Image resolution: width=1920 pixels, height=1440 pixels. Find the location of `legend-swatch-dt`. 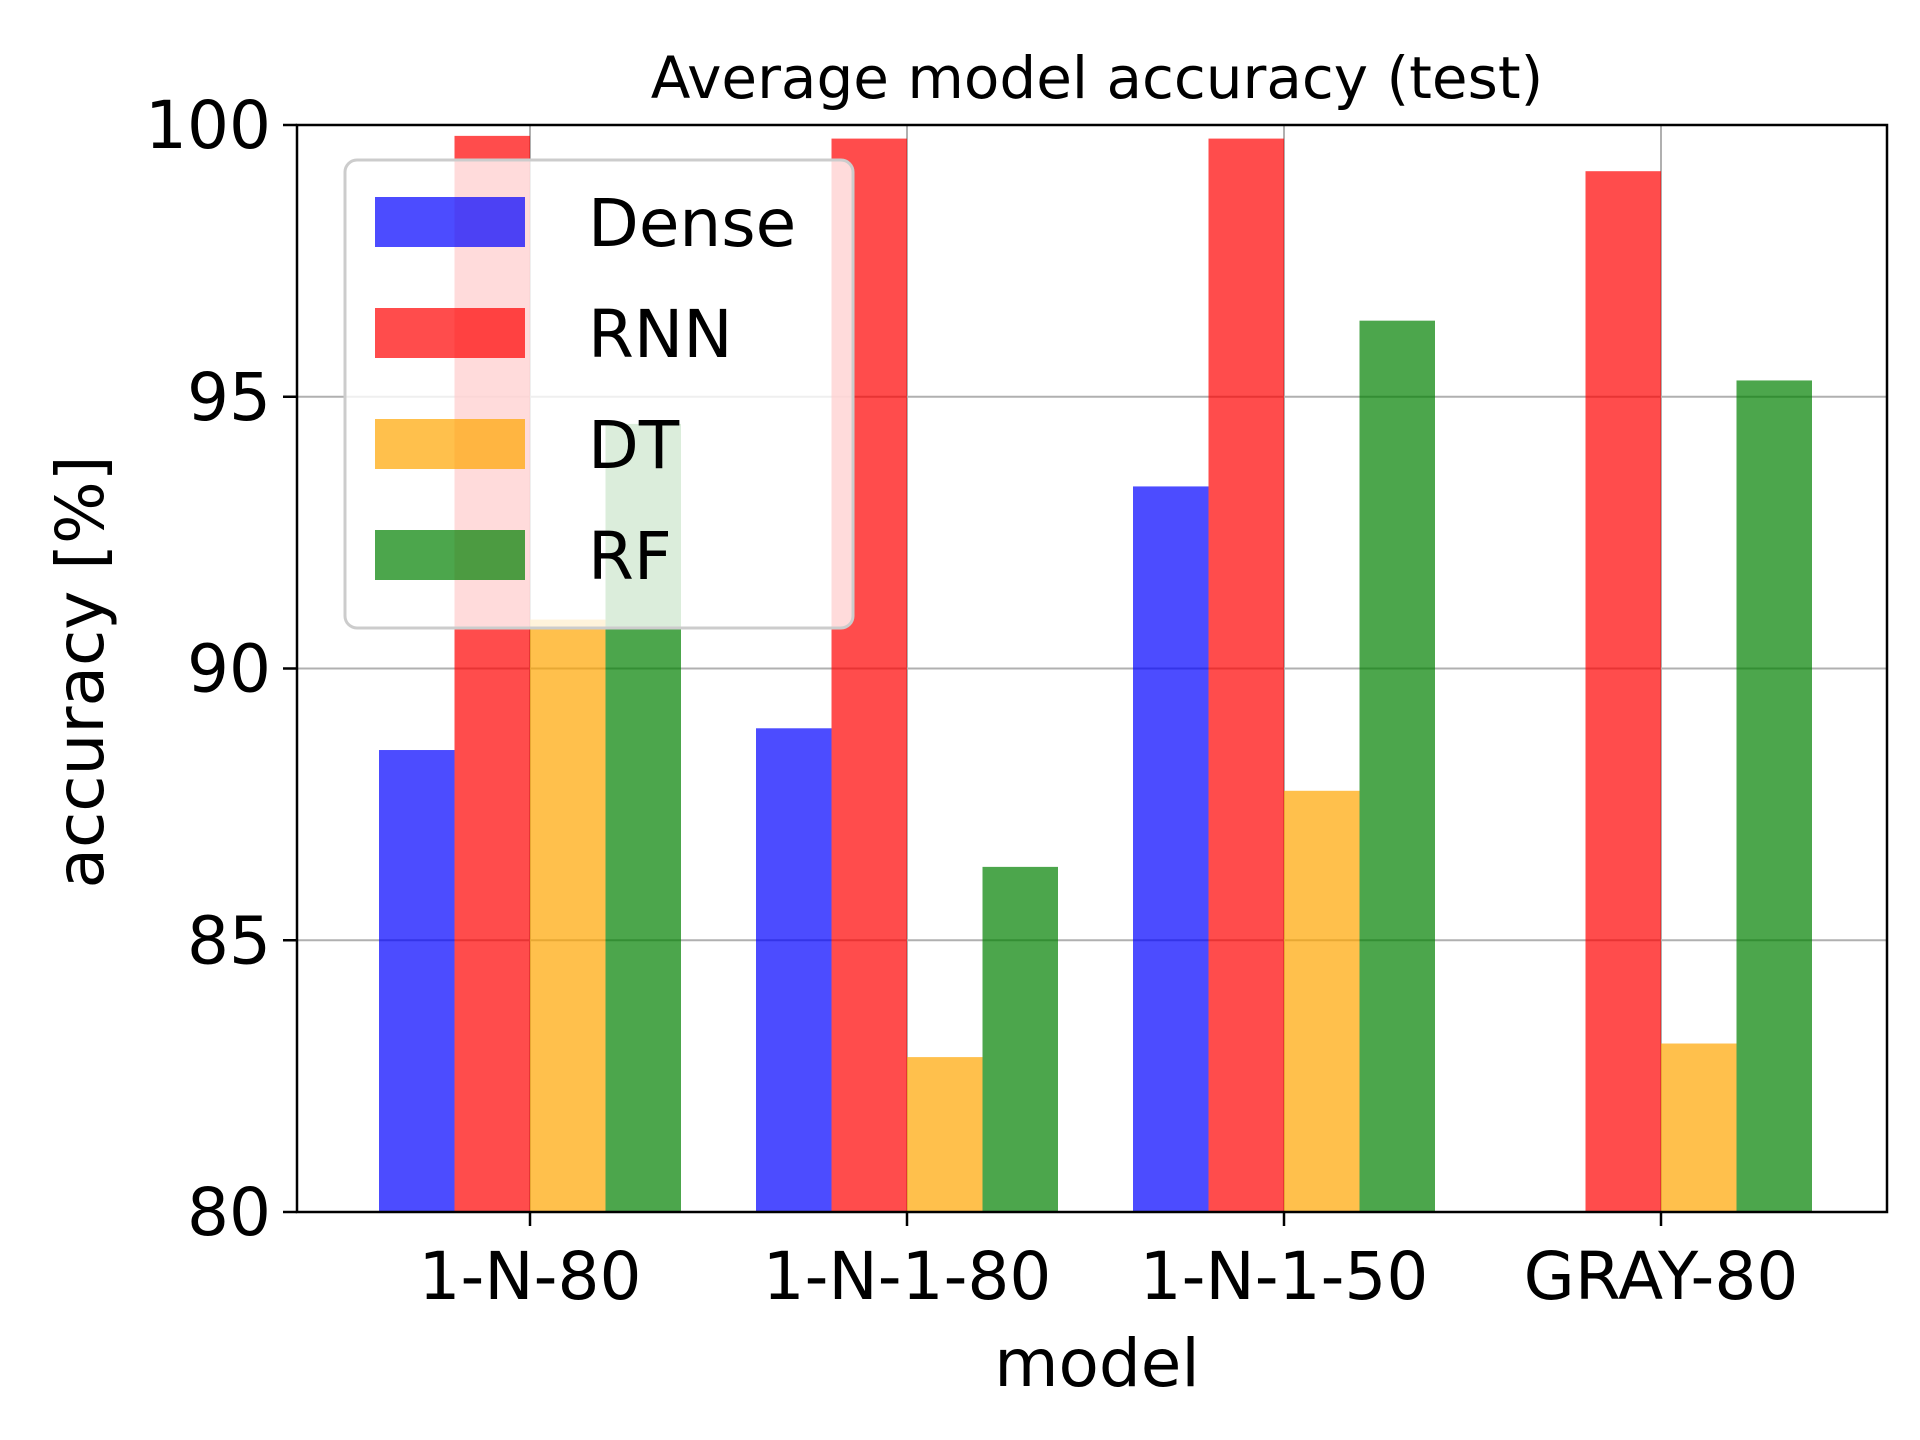

legend-swatch-dt is located at coordinates (450, 444).